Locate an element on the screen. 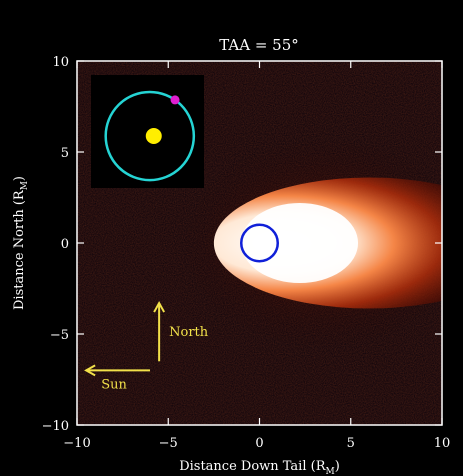 The height and width of the screenshot is (476, 463). y-tick-label: 5 is located at coordinates (65, 153).